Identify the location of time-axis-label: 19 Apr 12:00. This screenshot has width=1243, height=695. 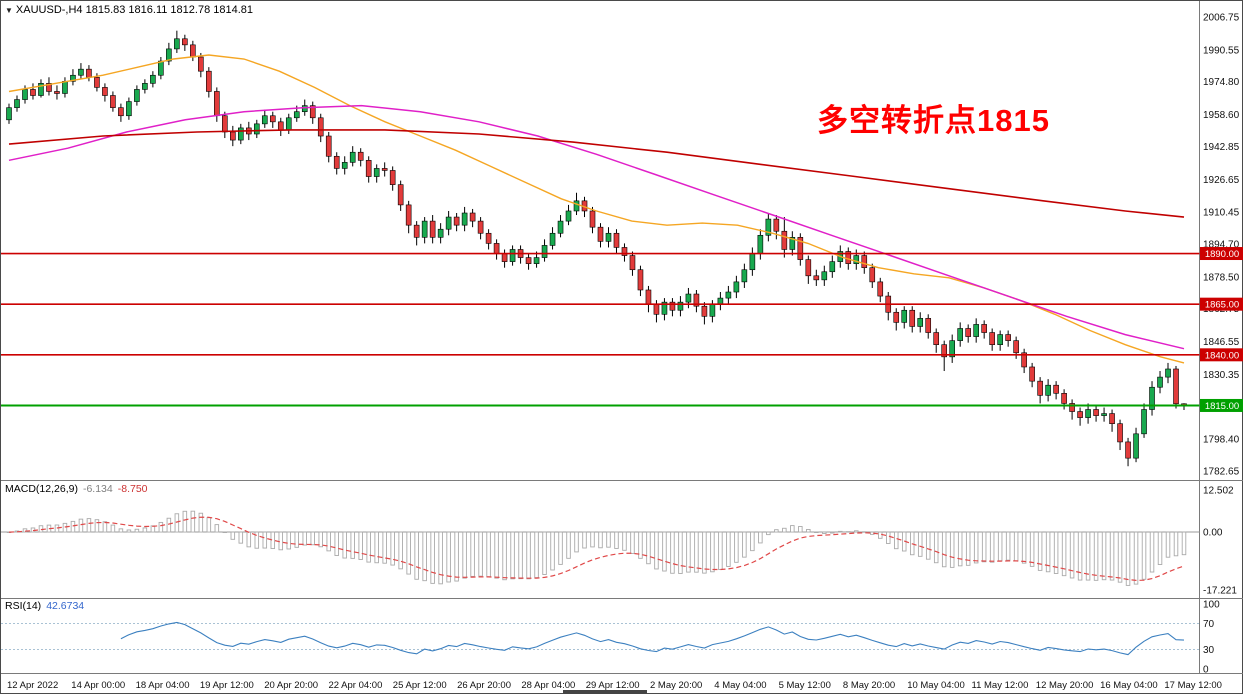
(227, 685).